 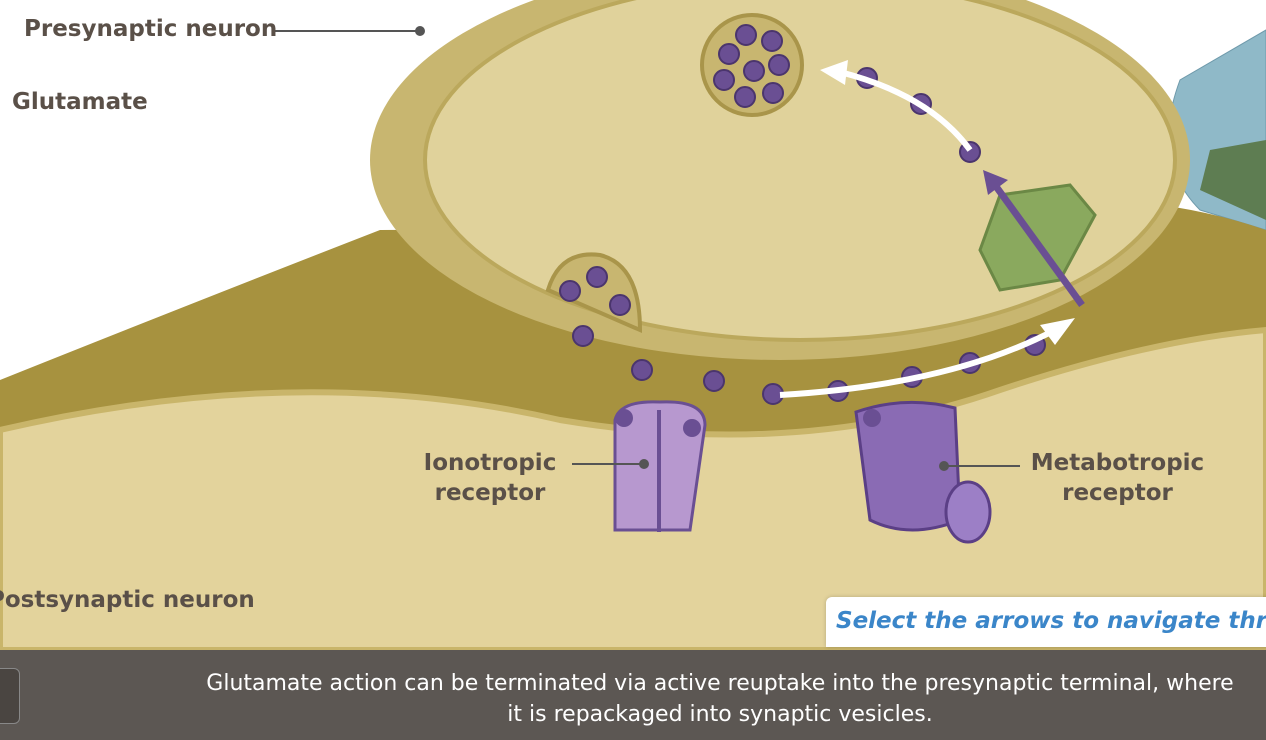 I want to click on glial-transporter, so click(x=1233, y=180).